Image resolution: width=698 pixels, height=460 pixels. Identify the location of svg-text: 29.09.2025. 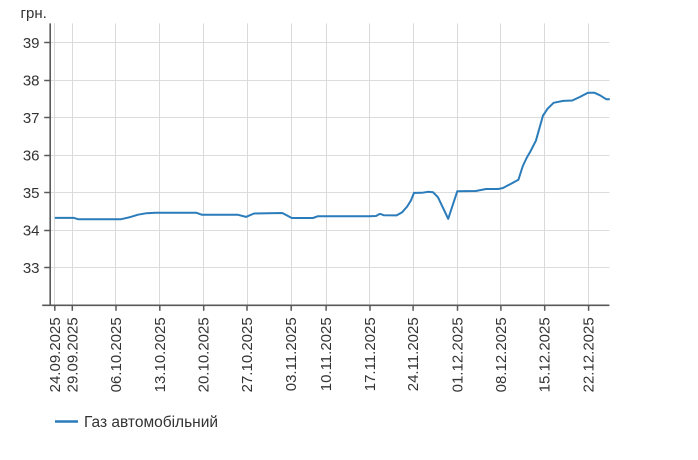
(72, 354).